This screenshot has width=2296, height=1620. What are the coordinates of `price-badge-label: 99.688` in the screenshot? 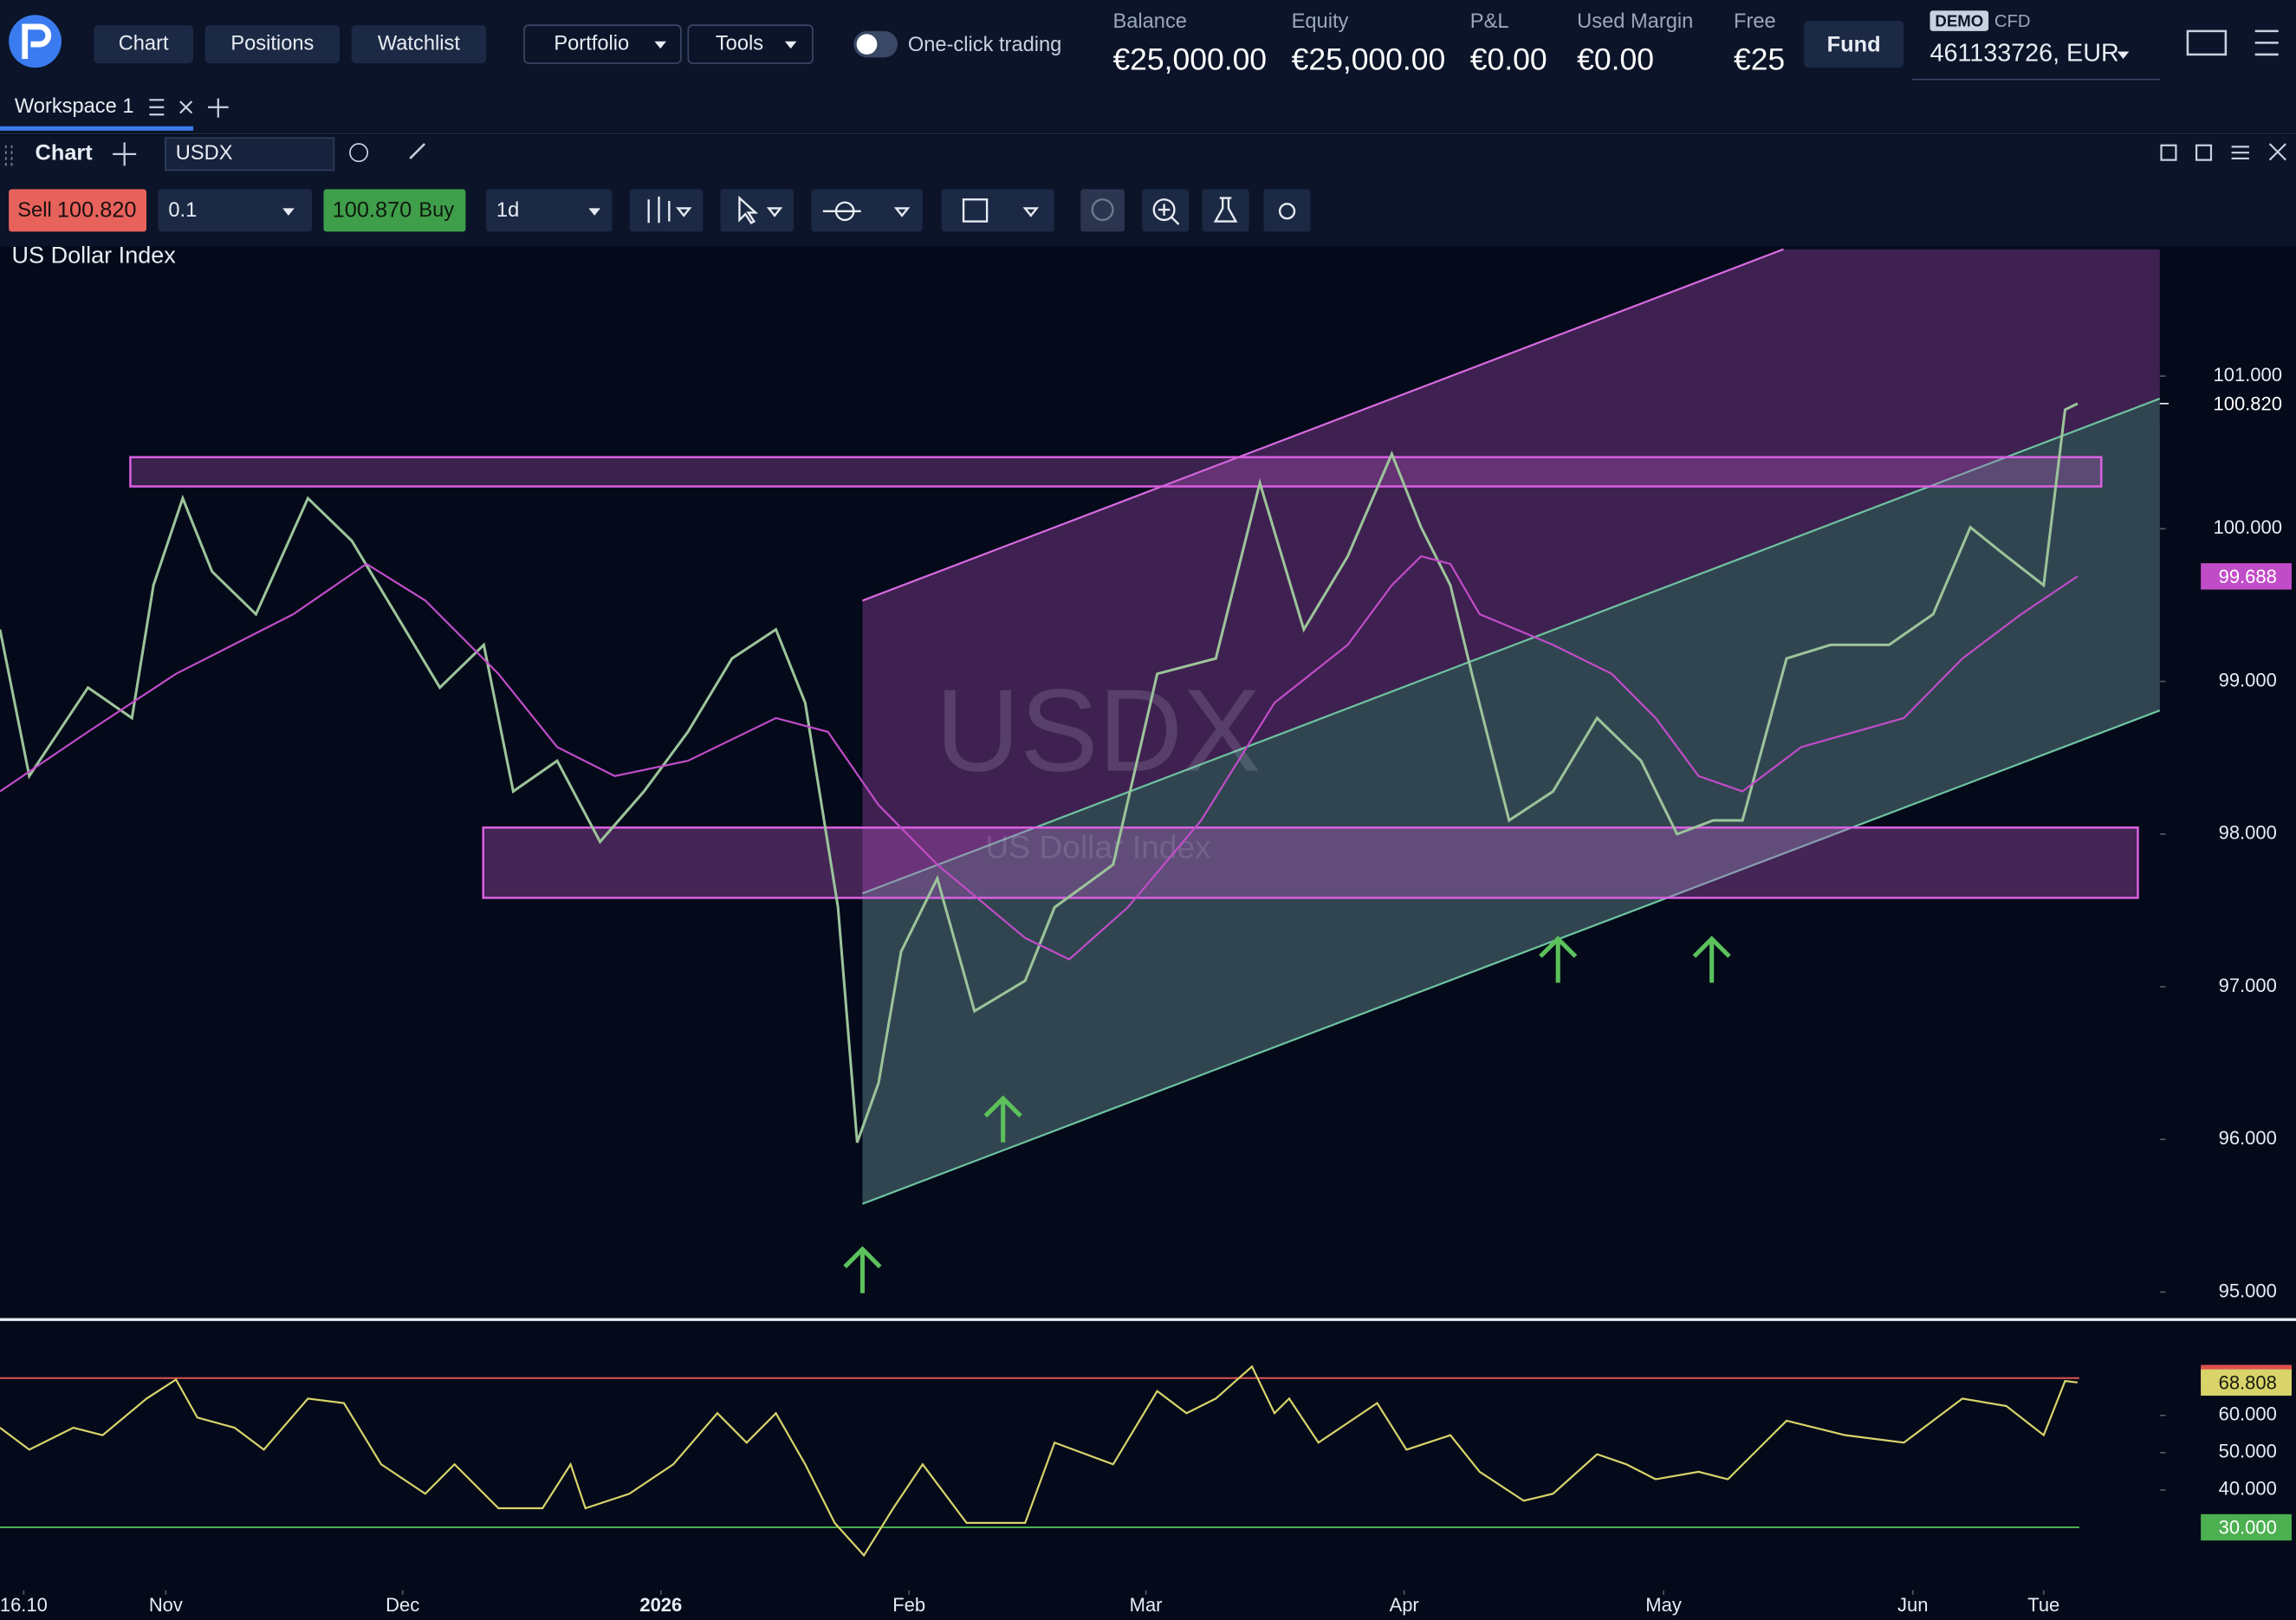 It's located at (2248, 576).